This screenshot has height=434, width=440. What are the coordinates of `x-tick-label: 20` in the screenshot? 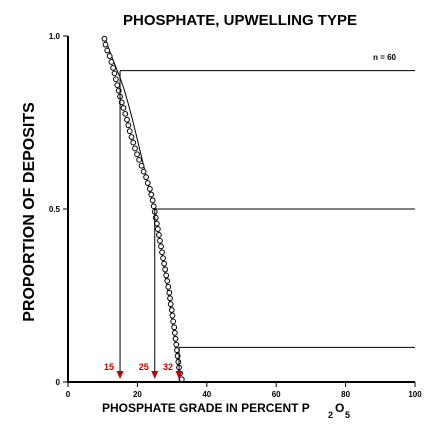 It's located at (137, 394).